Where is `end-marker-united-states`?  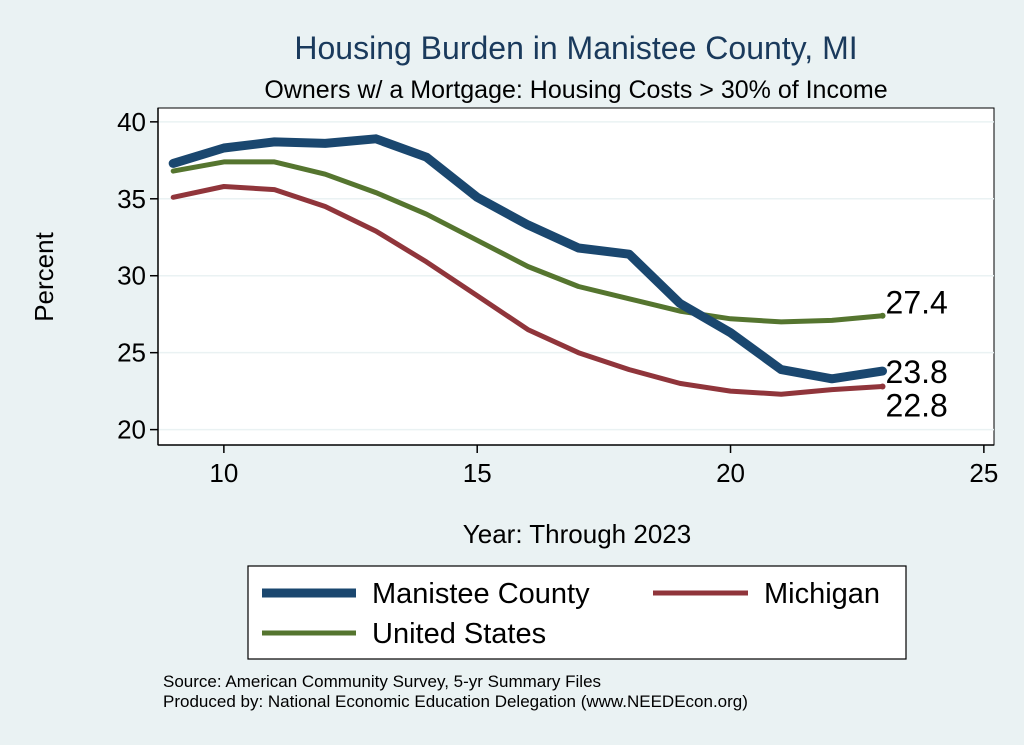 end-marker-united-states is located at coordinates (882, 315).